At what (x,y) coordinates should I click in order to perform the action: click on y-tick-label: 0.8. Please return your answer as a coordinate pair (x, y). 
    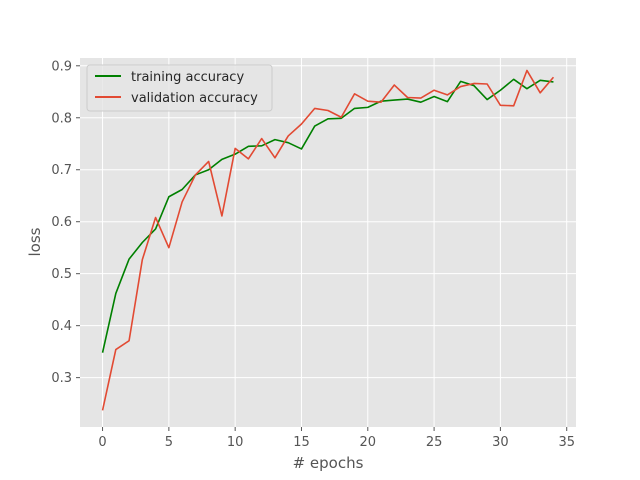
    Looking at the image, I should click on (61, 118).